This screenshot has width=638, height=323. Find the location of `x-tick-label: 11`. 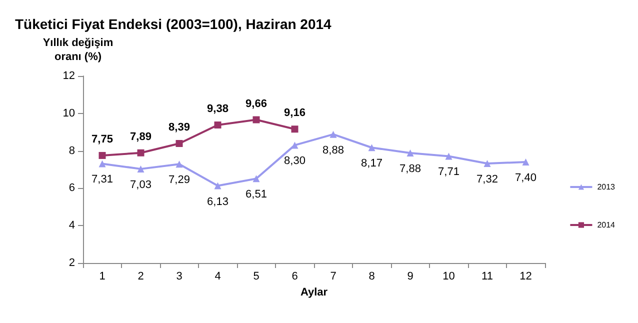

x-tick-label: 11 is located at coordinates (487, 276).